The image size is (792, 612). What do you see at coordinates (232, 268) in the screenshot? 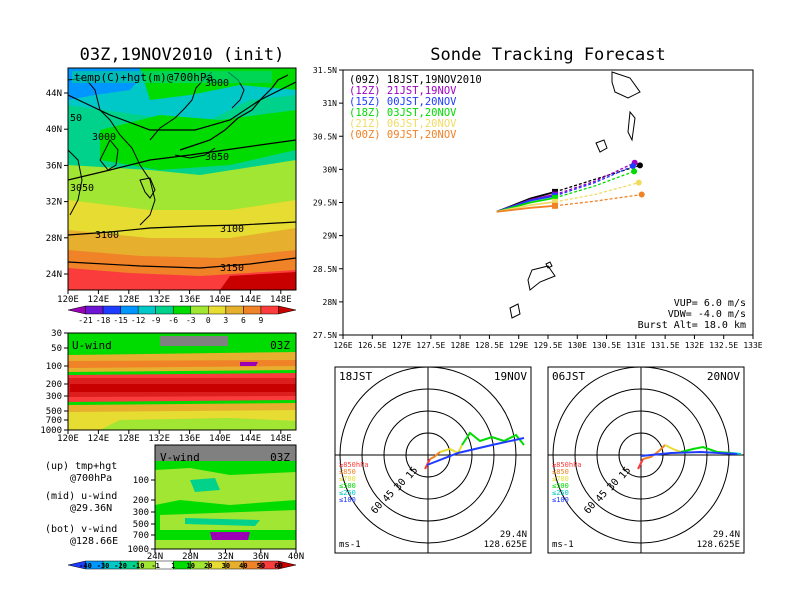
I see `contour-label: 3150` at bounding box center [232, 268].